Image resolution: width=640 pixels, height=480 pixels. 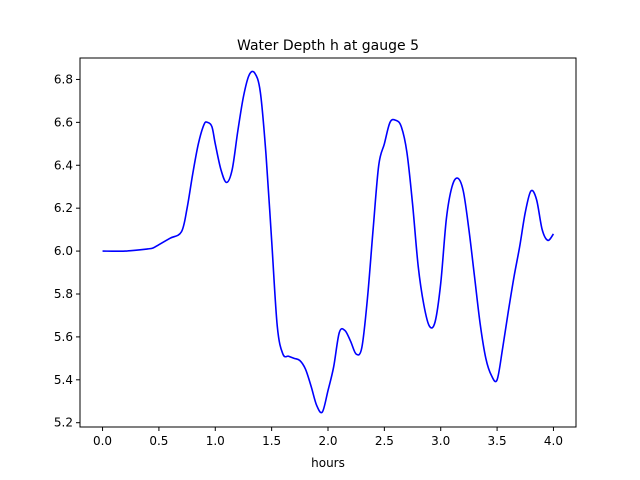 I want to click on x-tick-label: 0.5, so click(x=158, y=441).